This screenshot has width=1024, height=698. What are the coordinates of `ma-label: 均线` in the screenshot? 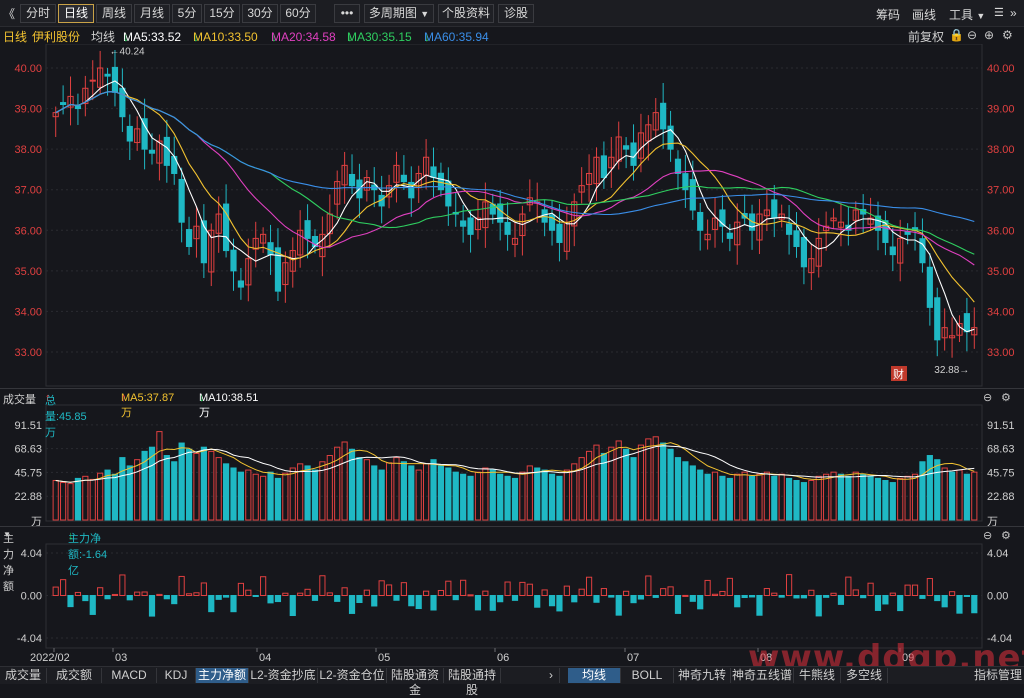 It's located at (103, 37).